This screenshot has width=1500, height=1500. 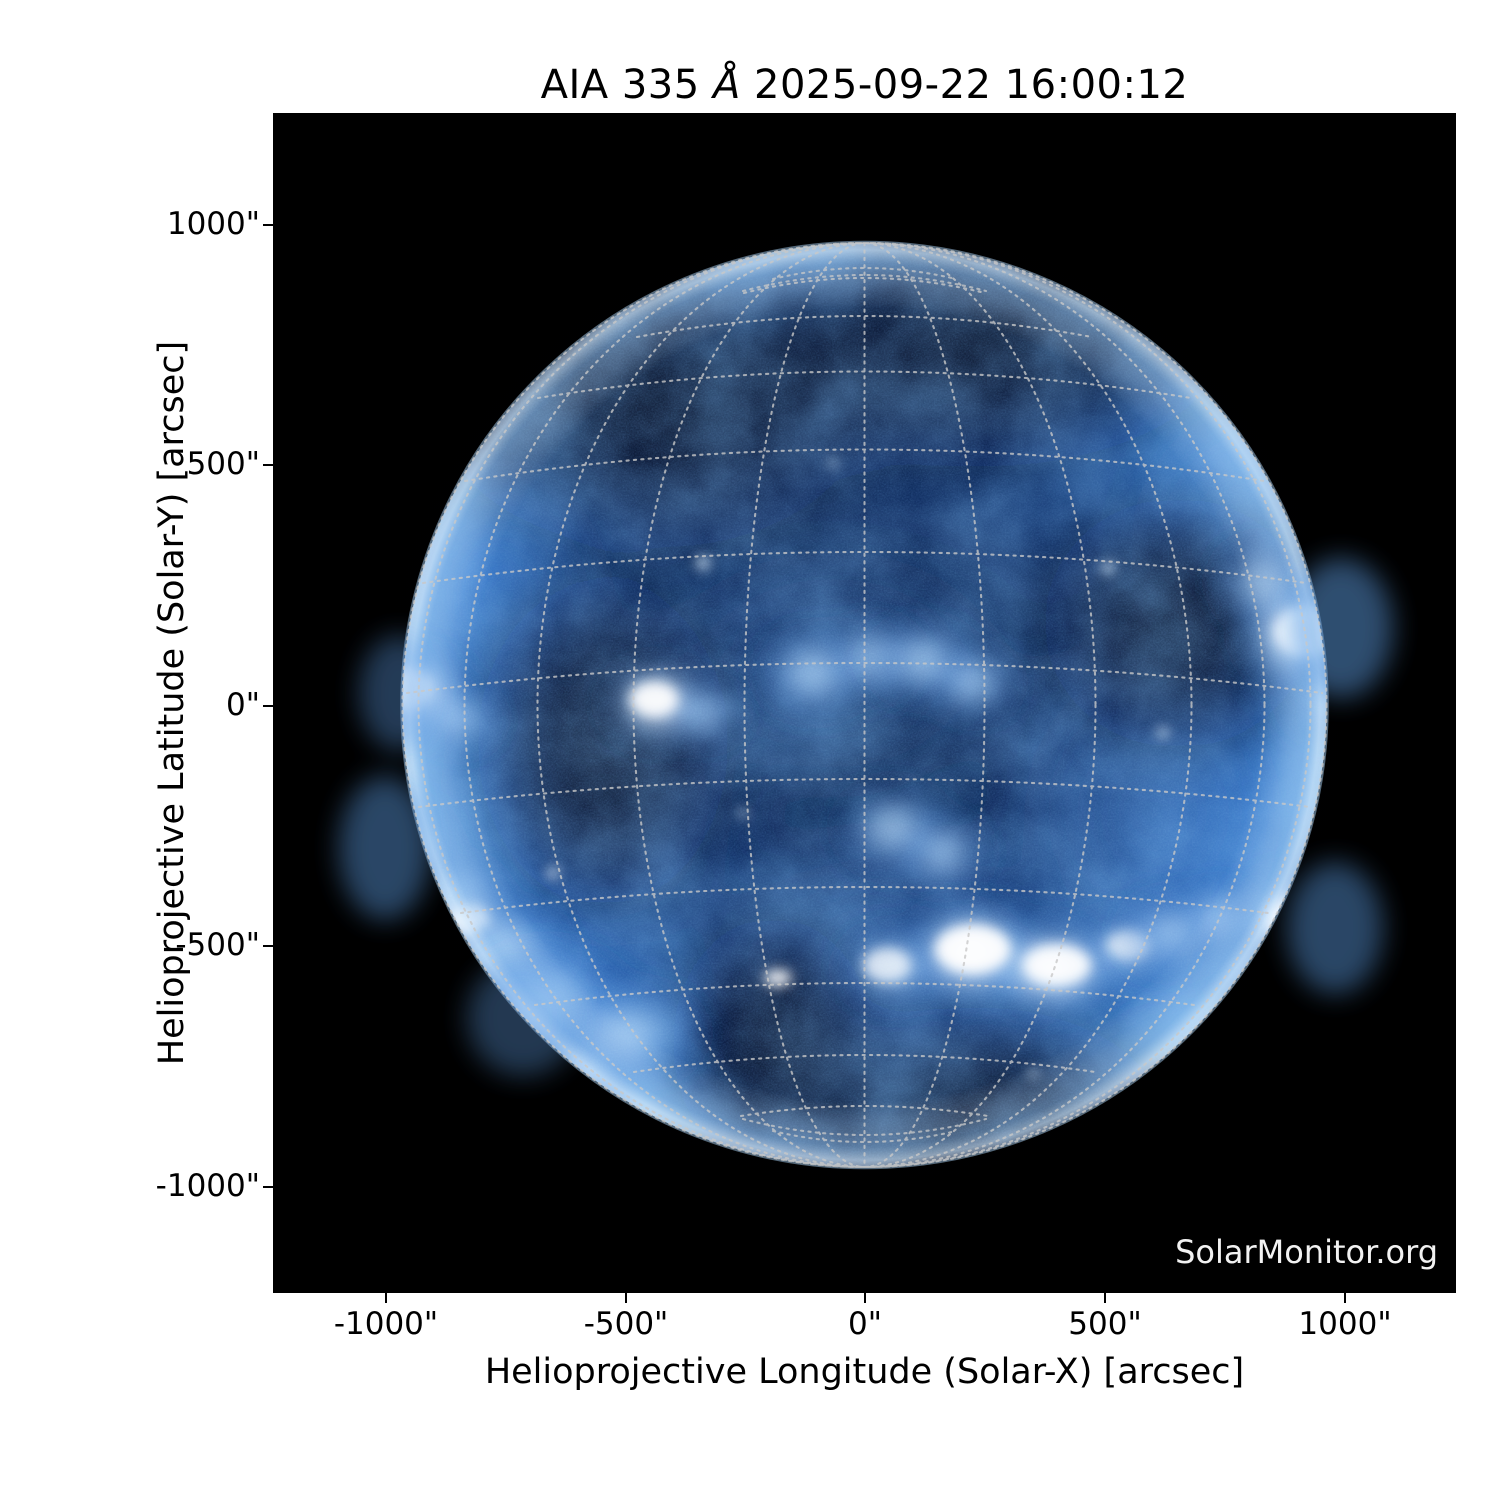 What do you see at coordinates (217, 945) in the screenshot?
I see `ytick-label-m500: -500"` at bounding box center [217, 945].